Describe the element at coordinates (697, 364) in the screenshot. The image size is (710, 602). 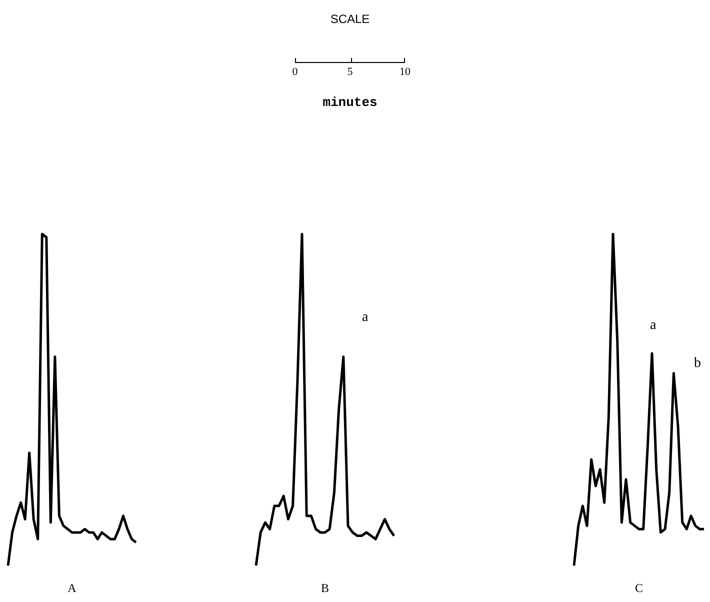
I see `annotation: b` at that location.